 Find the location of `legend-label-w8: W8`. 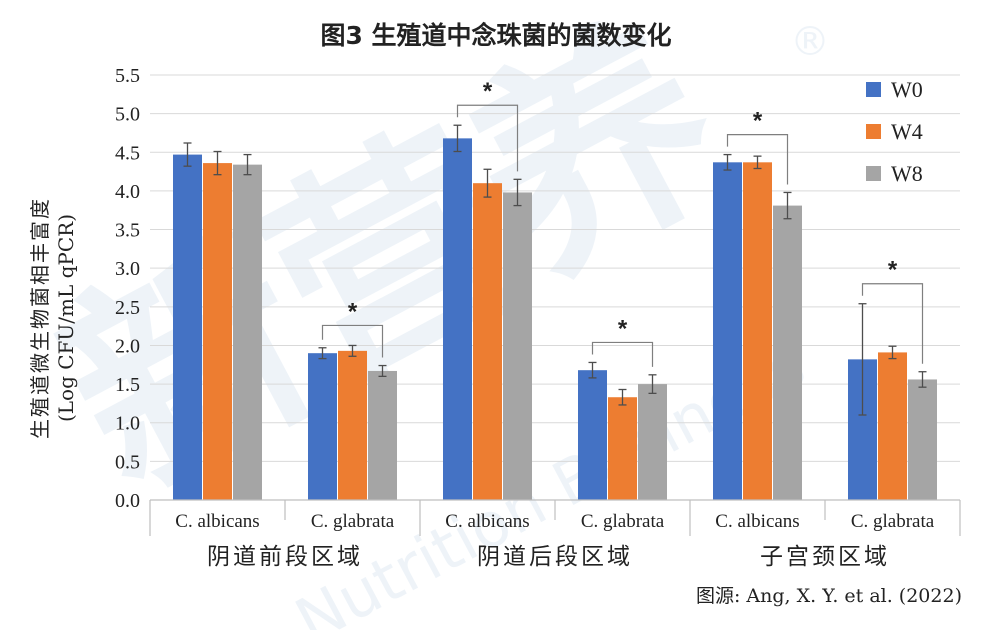

legend-label-w8: W8 is located at coordinates (907, 173).